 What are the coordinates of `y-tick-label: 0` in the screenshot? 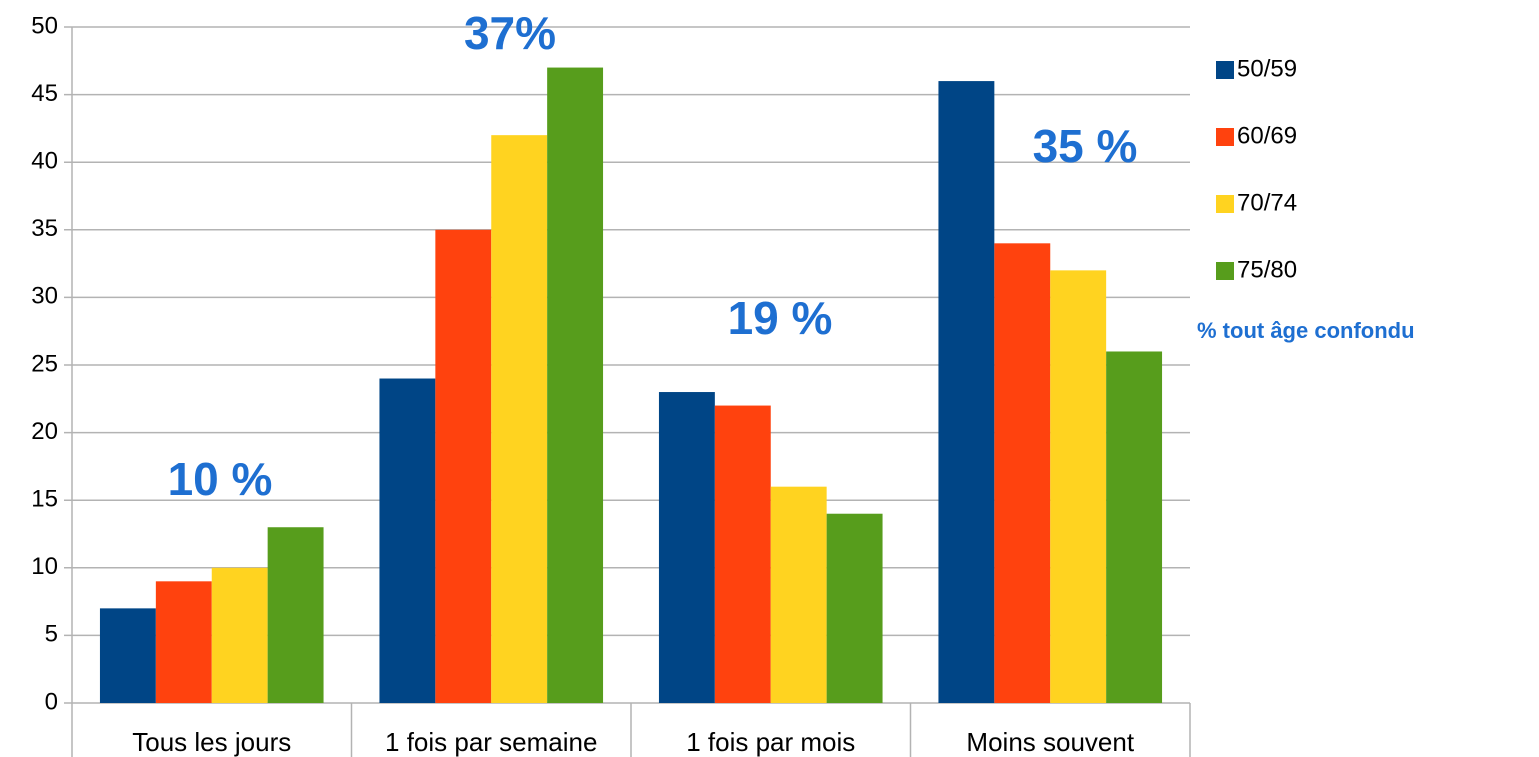 It's located at (51, 701).